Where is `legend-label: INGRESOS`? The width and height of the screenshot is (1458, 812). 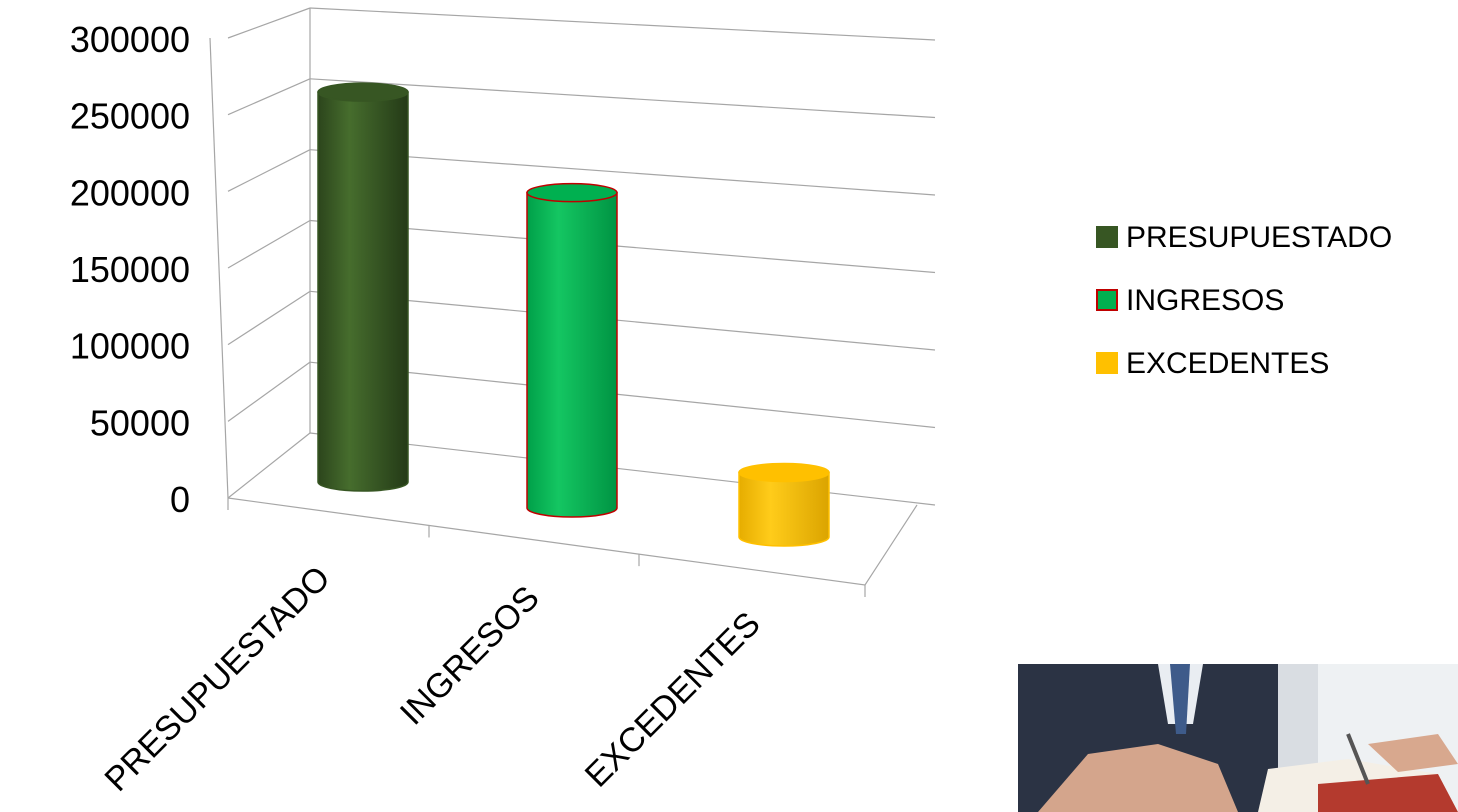 legend-label: INGRESOS is located at coordinates (1205, 300).